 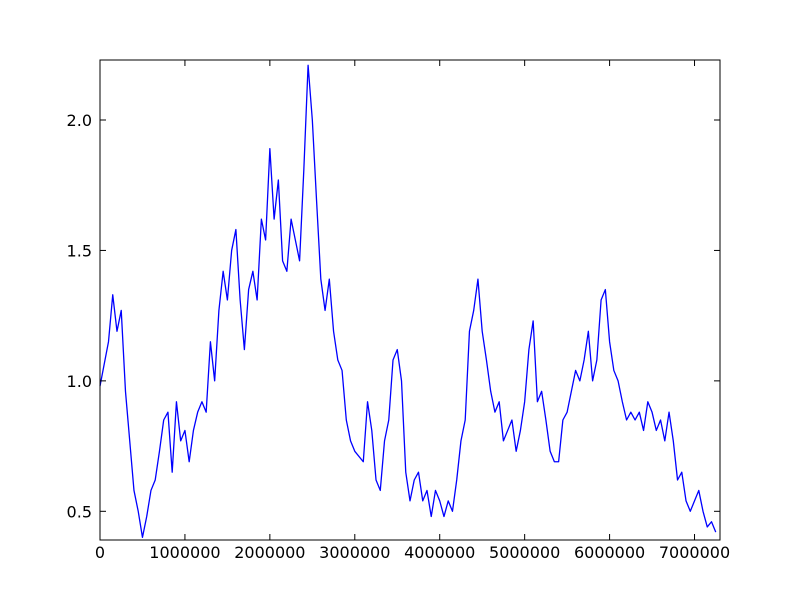 What do you see at coordinates (524, 552) in the screenshot?
I see `x-tick-label: 5000000` at bounding box center [524, 552].